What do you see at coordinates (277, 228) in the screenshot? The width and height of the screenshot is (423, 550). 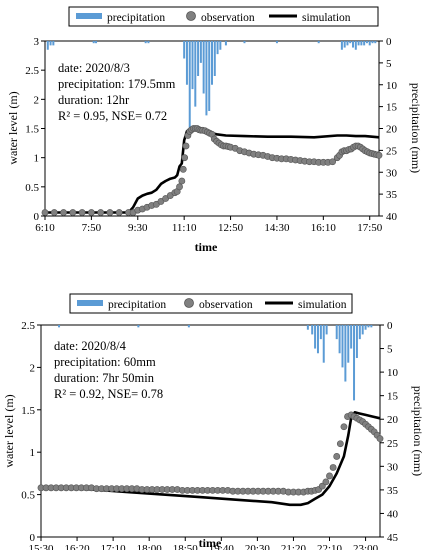 I see `x-tick-label: 14:30` at bounding box center [277, 228].